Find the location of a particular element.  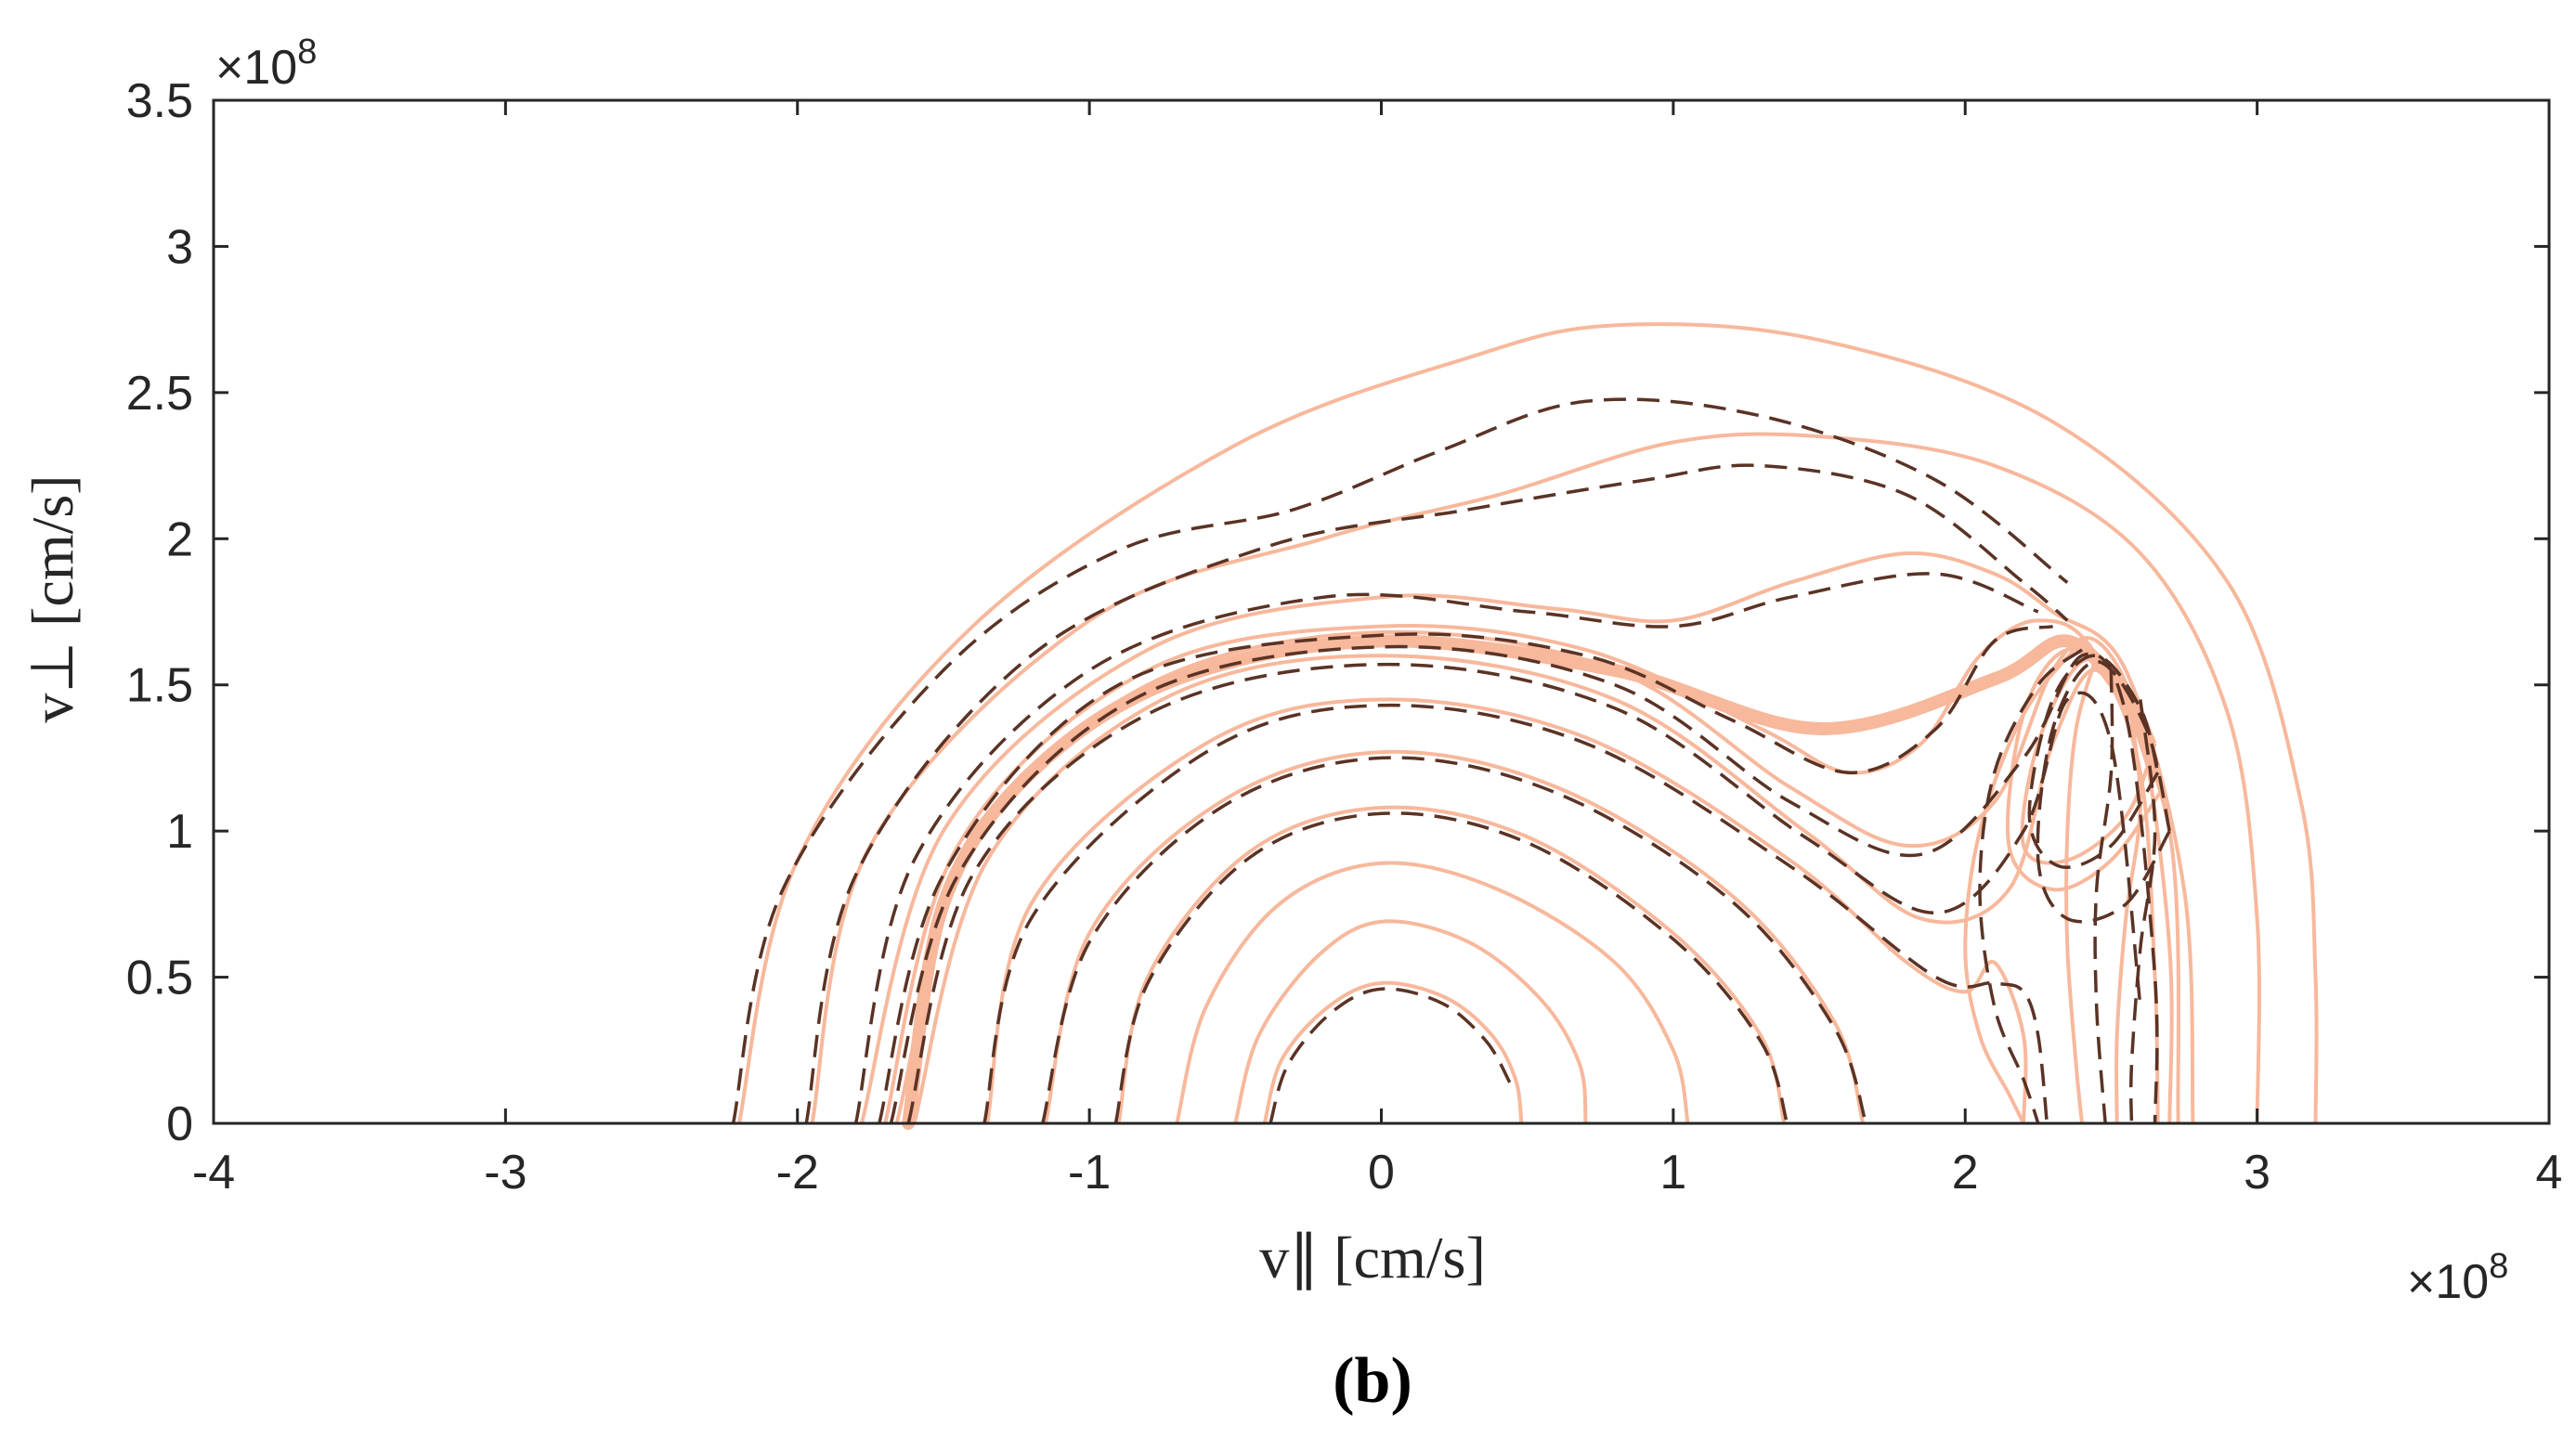

x-multiplier: ×10⁸ is located at coordinates (2457, 1278).